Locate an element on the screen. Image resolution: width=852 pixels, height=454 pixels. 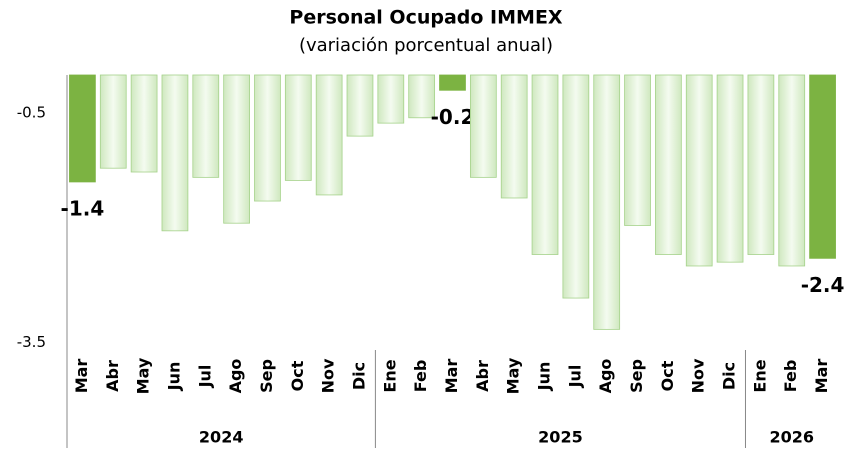
y-tick-label: -3.5 is located at coordinates (31, 342).